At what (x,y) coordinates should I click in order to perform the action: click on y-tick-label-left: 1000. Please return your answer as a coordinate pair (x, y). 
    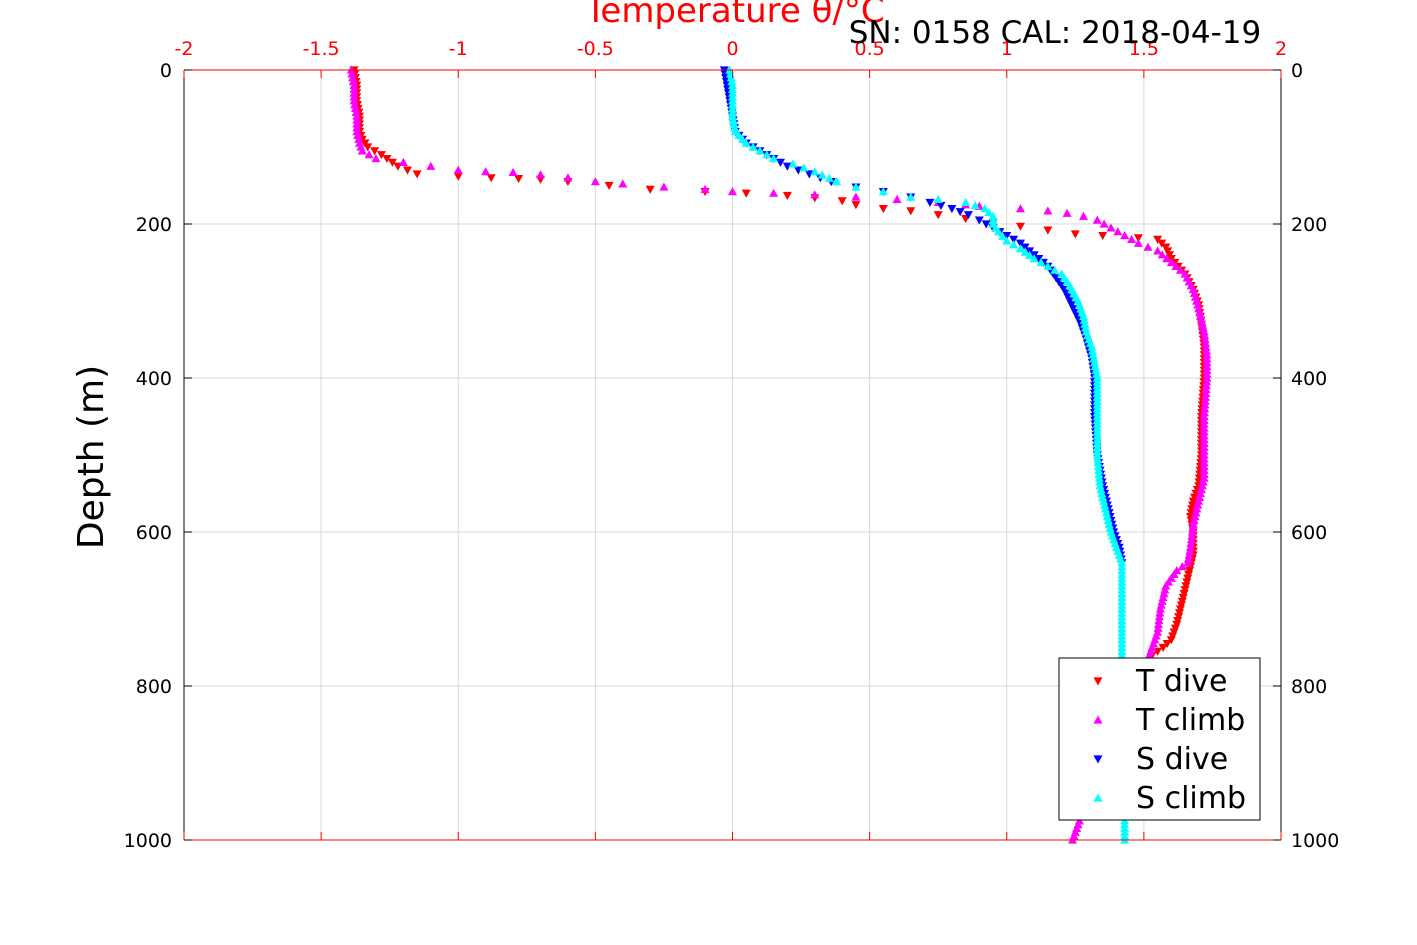
    Looking at the image, I should click on (148, 841).